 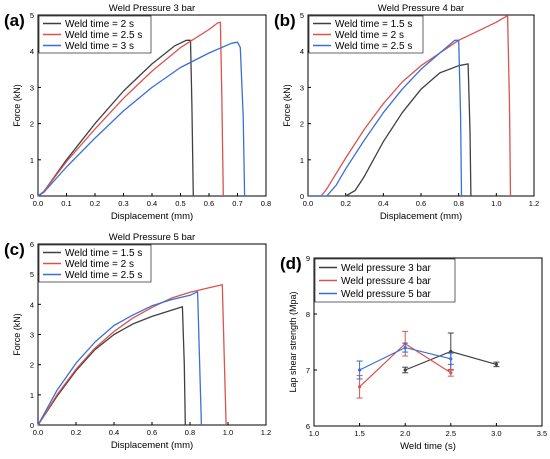 What do you see at coordinates (359, 433) in the screenshot?
I see `x-tick-label: 1.5` at bounding box center [359, 433].